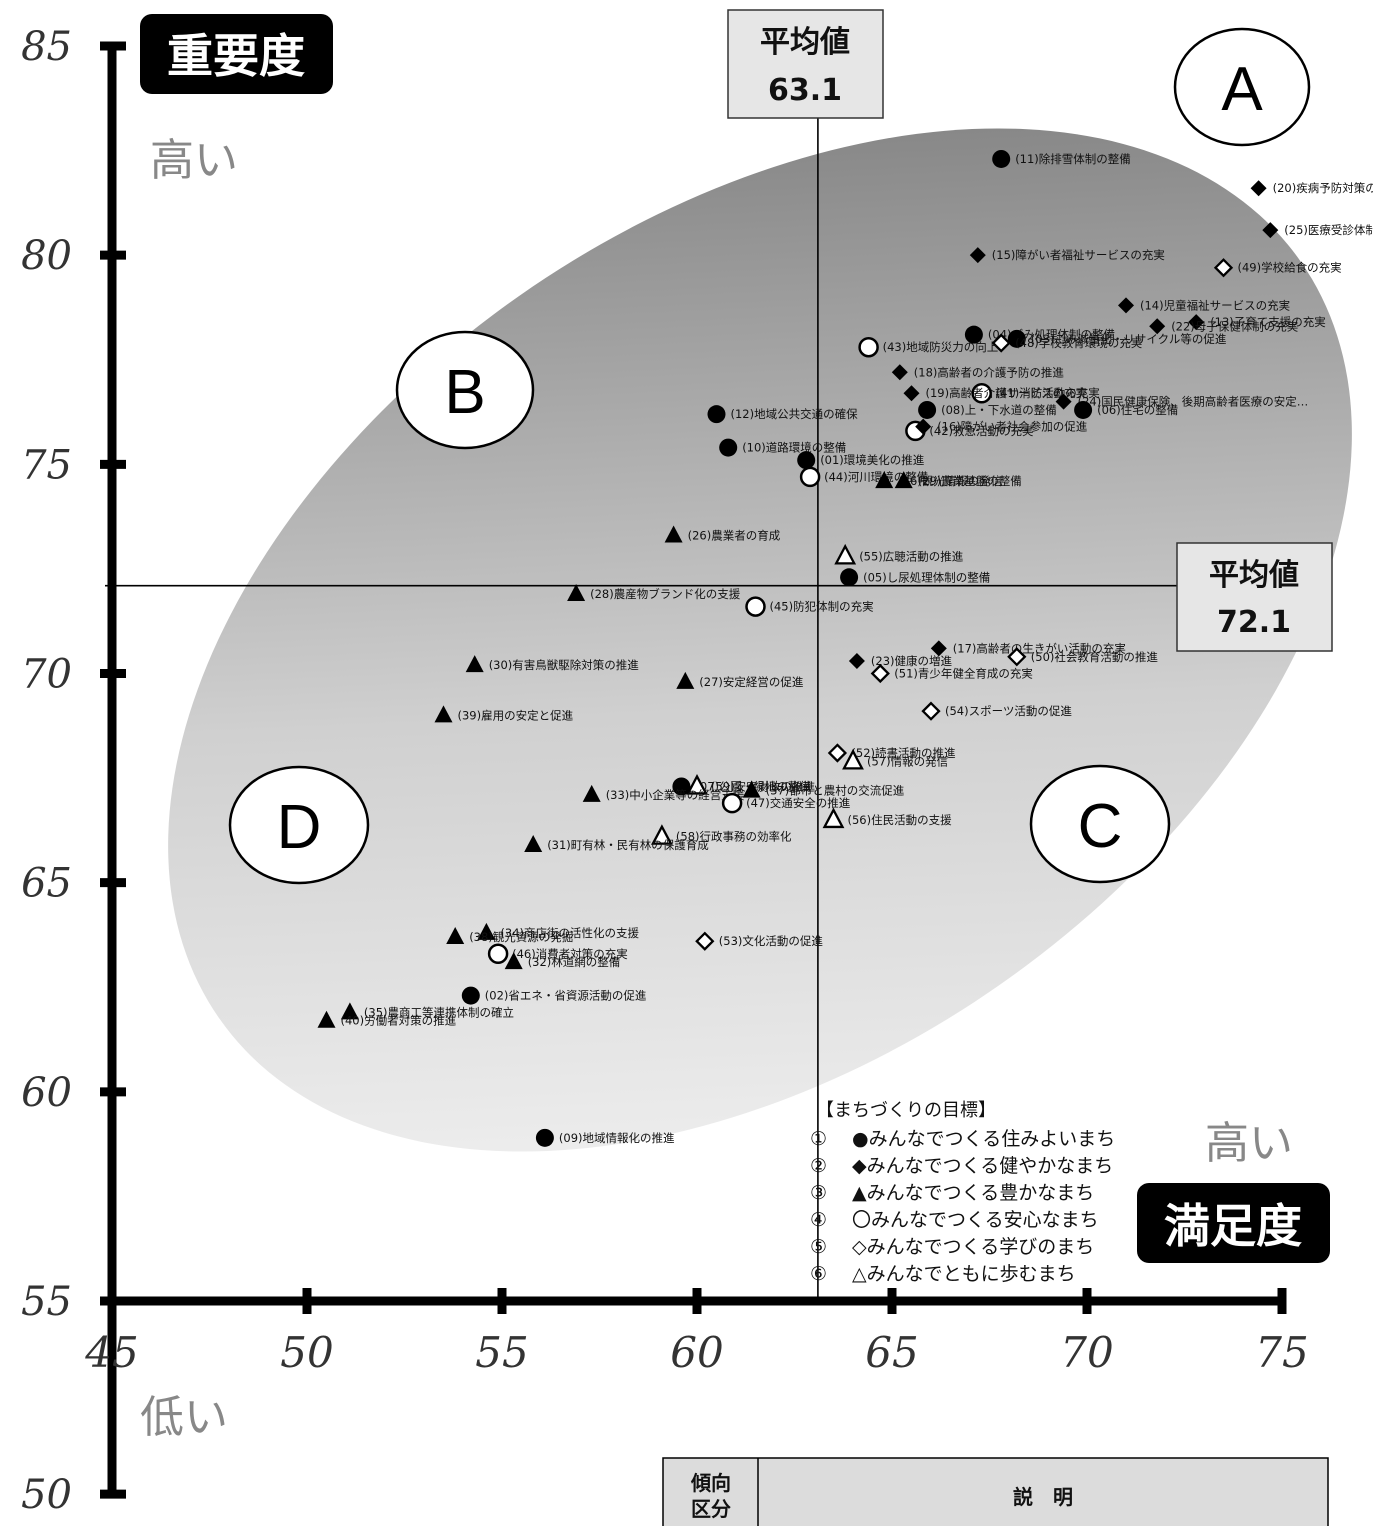  I want to click on data-point: (12)地域公共交通の確保, so click(783, 414).